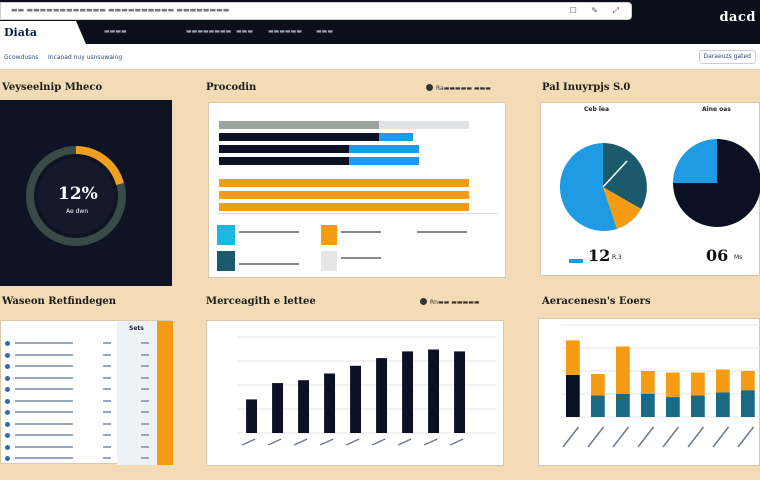 This screenshot has height=480, width=760. What do you see at coordinates (325, 31) in the screenshot?
I see `nav-item-5: ▬▬▬` at bounding box center [325, 31].